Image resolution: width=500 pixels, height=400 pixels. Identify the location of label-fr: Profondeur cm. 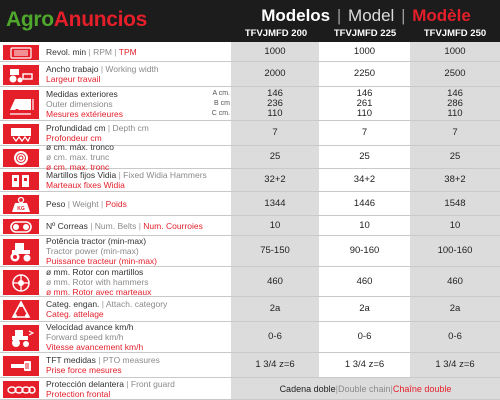
(74, 138).